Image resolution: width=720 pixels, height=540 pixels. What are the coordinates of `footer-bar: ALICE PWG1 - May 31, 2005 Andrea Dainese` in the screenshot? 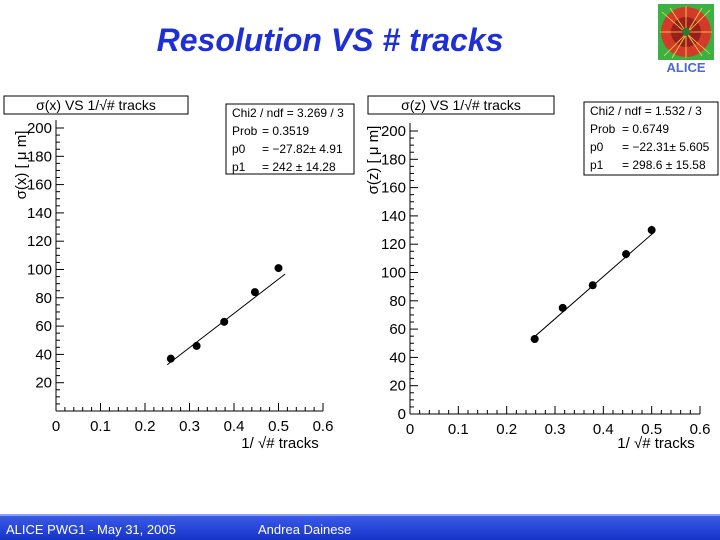 It's located at (360, 527).